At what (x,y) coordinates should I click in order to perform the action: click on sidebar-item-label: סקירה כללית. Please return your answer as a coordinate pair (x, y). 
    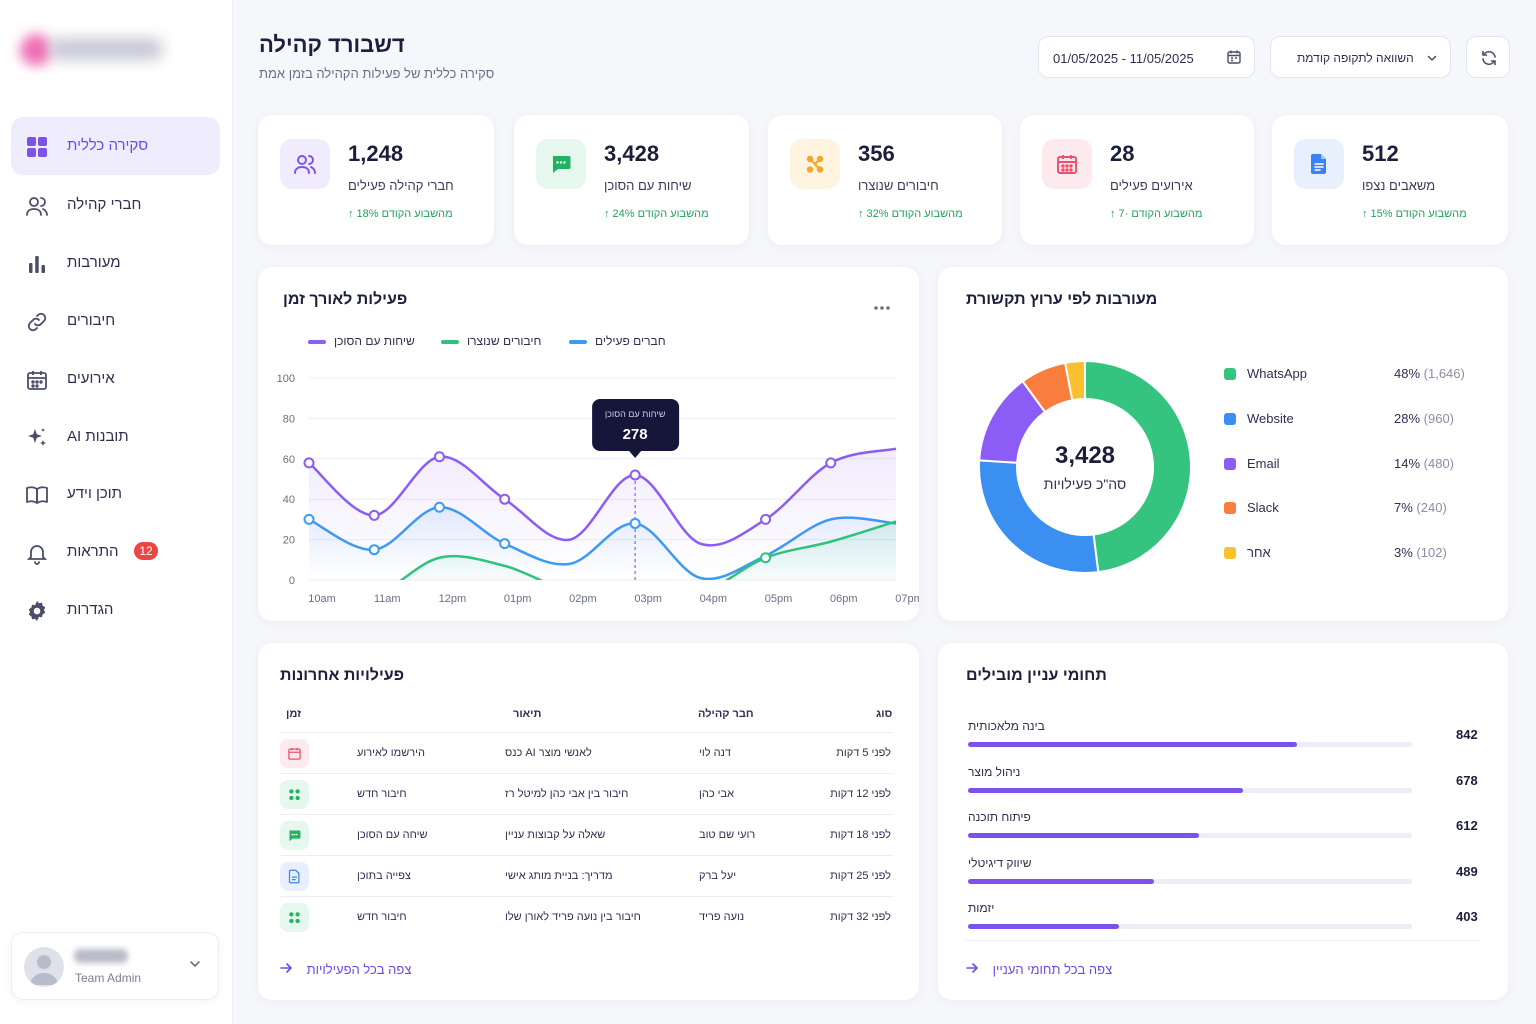
    Looking at the image, I should click on (108, 145).